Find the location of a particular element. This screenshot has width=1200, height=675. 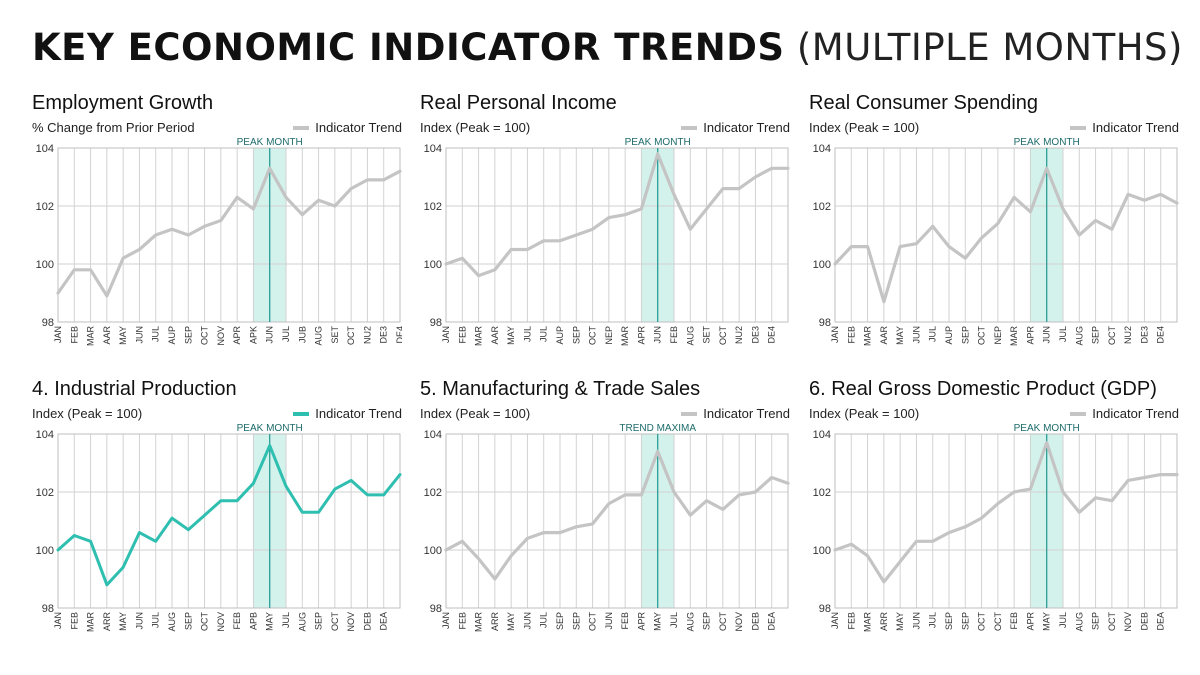

x-tick-label: DEA is located at coordinates (1161, 621).